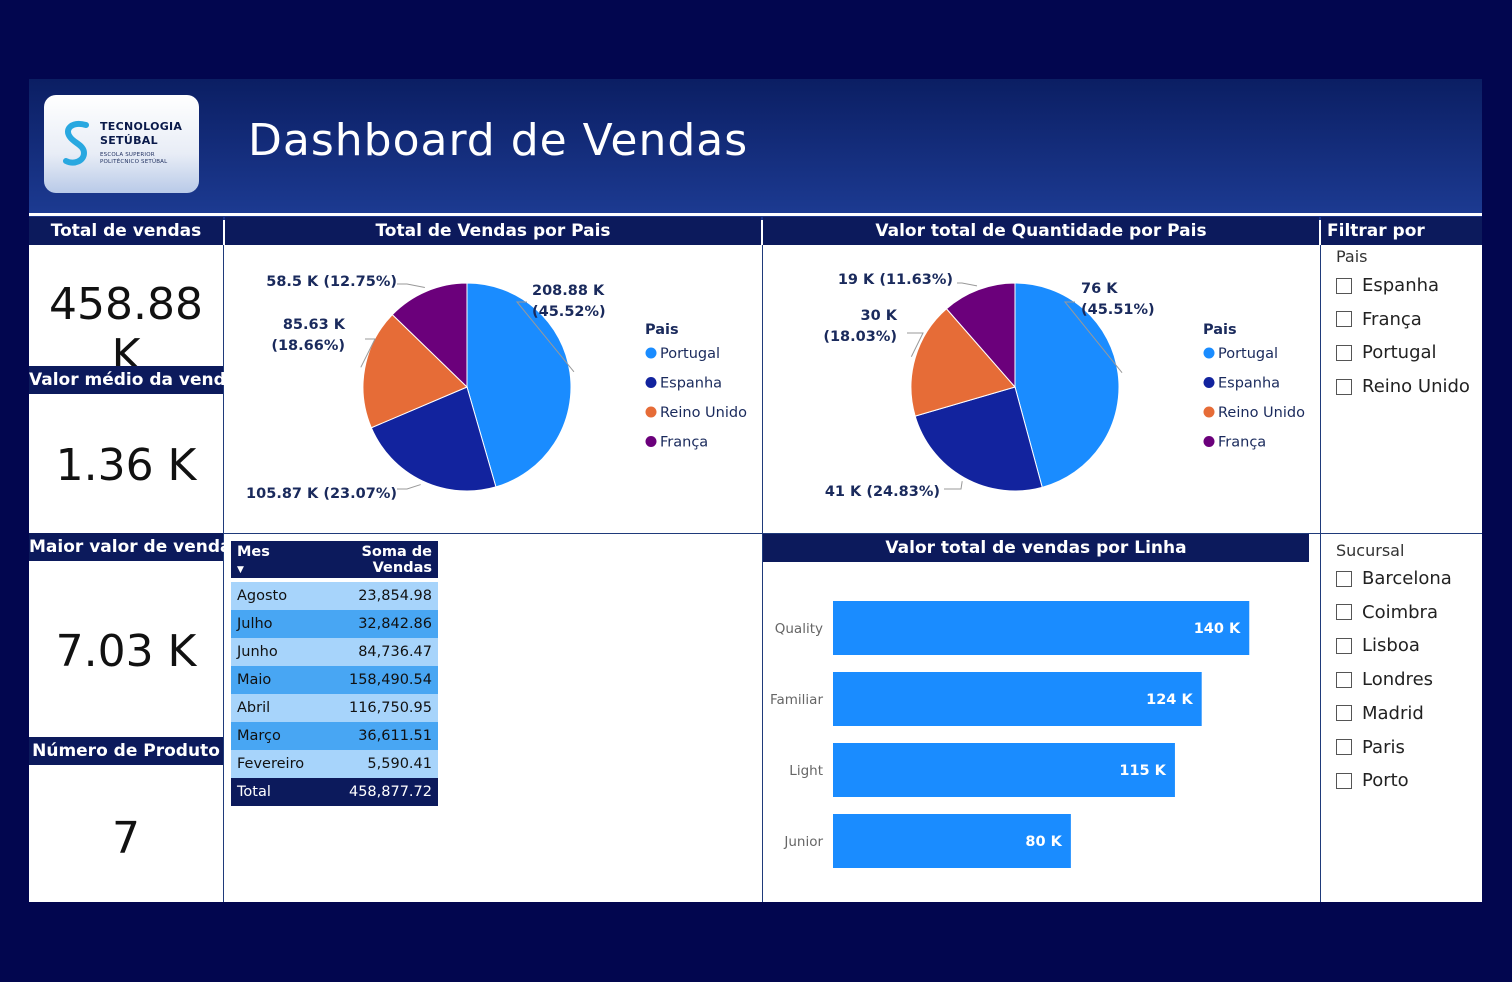  I want to click on filter-pais-option: Espanha, so click(1387, 285).